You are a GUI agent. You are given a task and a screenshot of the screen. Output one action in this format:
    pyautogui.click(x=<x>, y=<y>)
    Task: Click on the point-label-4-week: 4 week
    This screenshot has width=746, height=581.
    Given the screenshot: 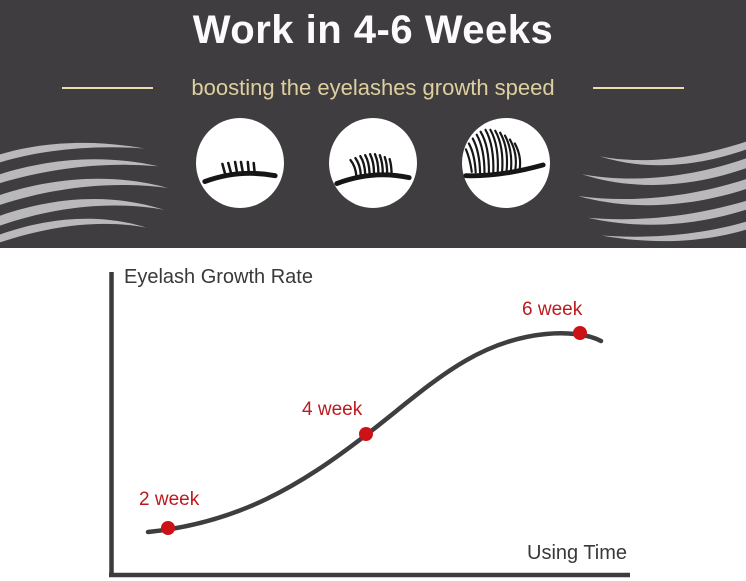 What is the action you would take?
    pyautogui.click(x=332, y=409)
    